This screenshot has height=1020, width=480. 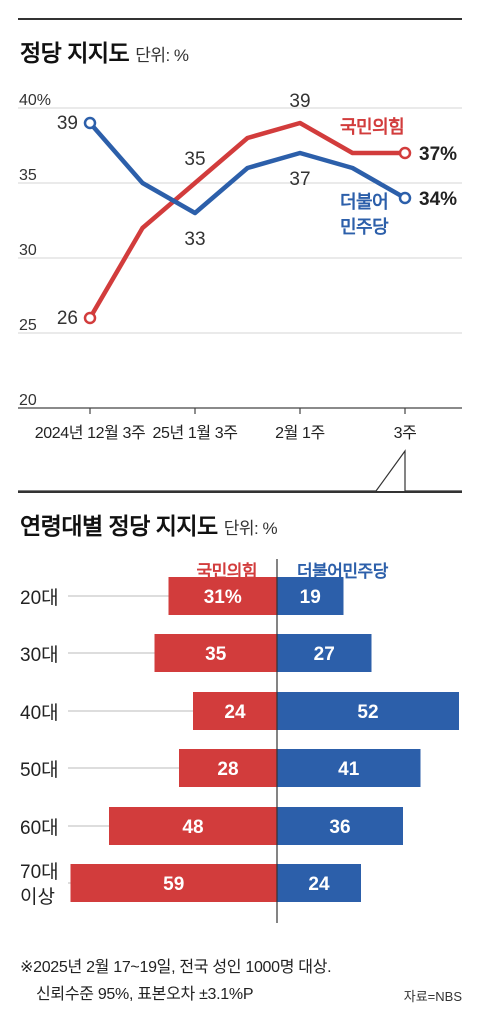 I want to click on legend-left: 국민의힘, so click(x=226, y=571).